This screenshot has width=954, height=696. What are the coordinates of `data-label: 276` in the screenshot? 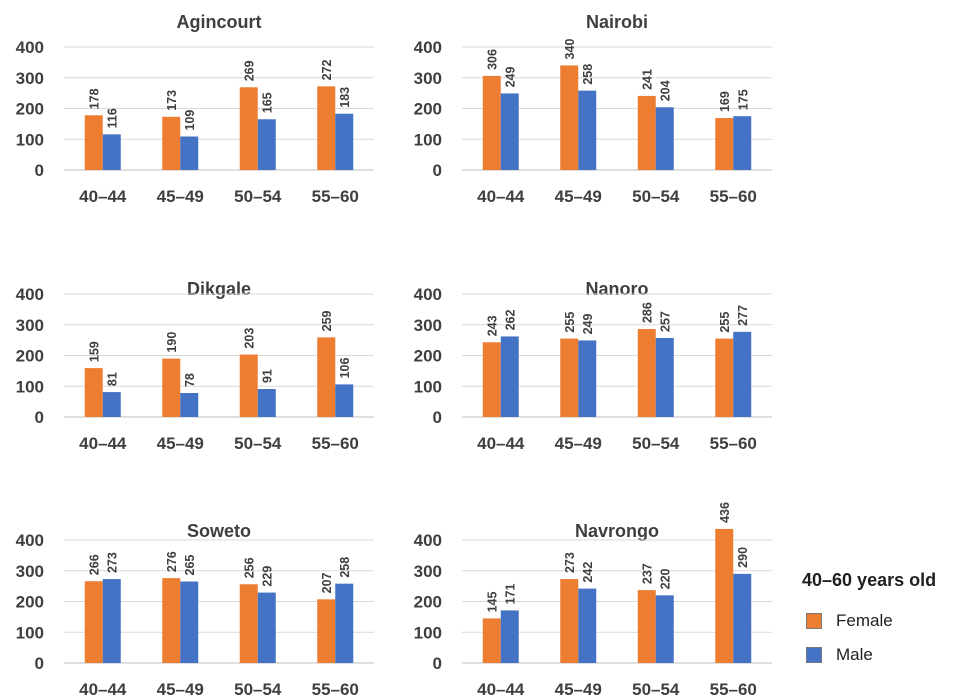 It's located at (172, 561).